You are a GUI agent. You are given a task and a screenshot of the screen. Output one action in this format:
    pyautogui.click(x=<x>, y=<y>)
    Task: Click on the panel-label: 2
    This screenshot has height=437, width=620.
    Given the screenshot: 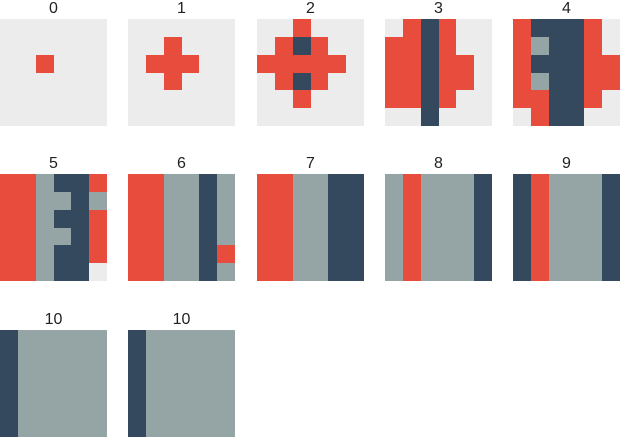 What is the action you would take?
    pyautogui.click(x=310, y=8)
    